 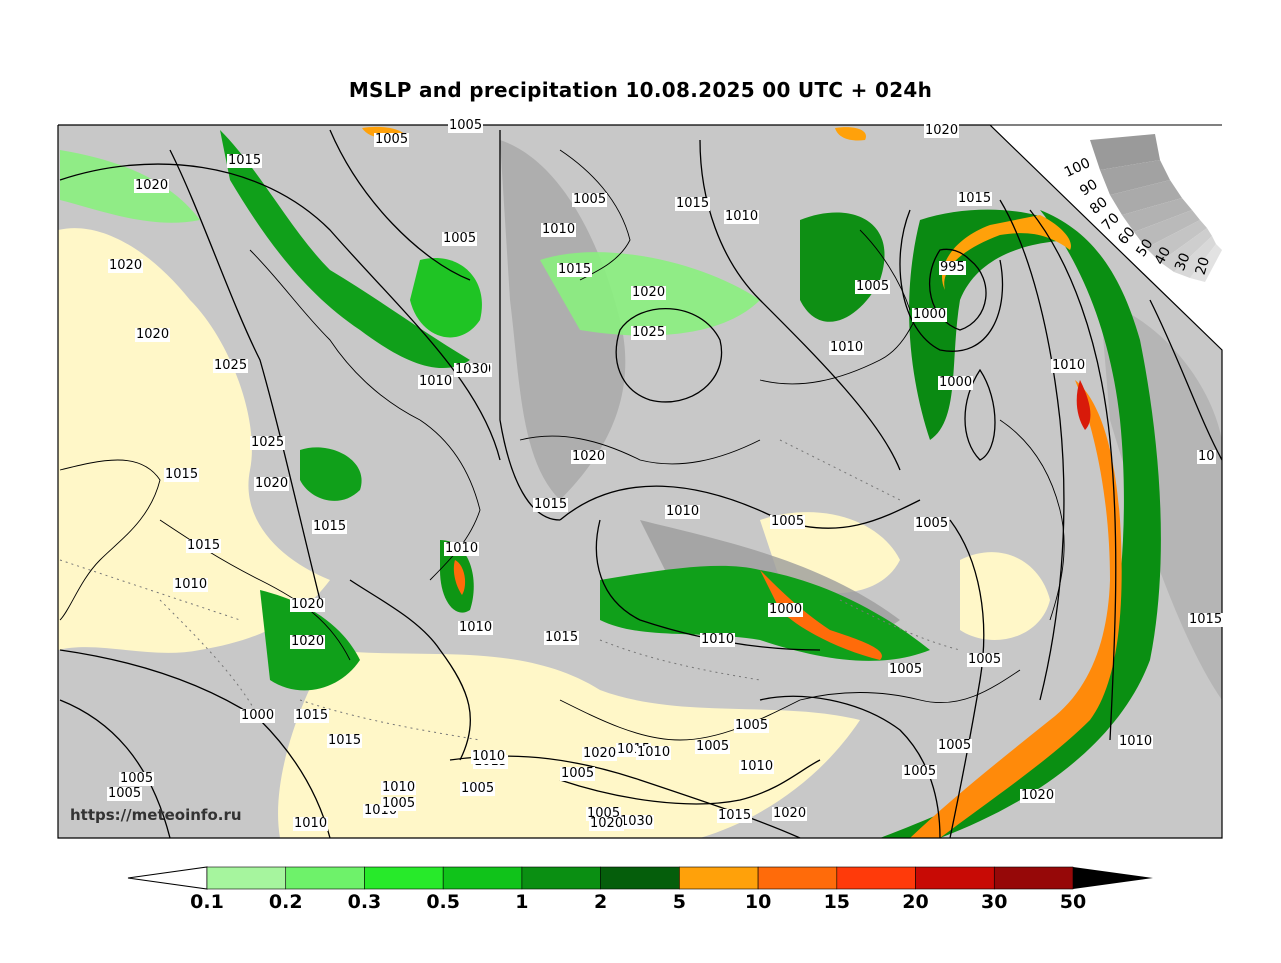 What do you see at coordinates (637, 821) in the screenshot?
I see `isobar-label: 1030` at bounding box center [637, 821].